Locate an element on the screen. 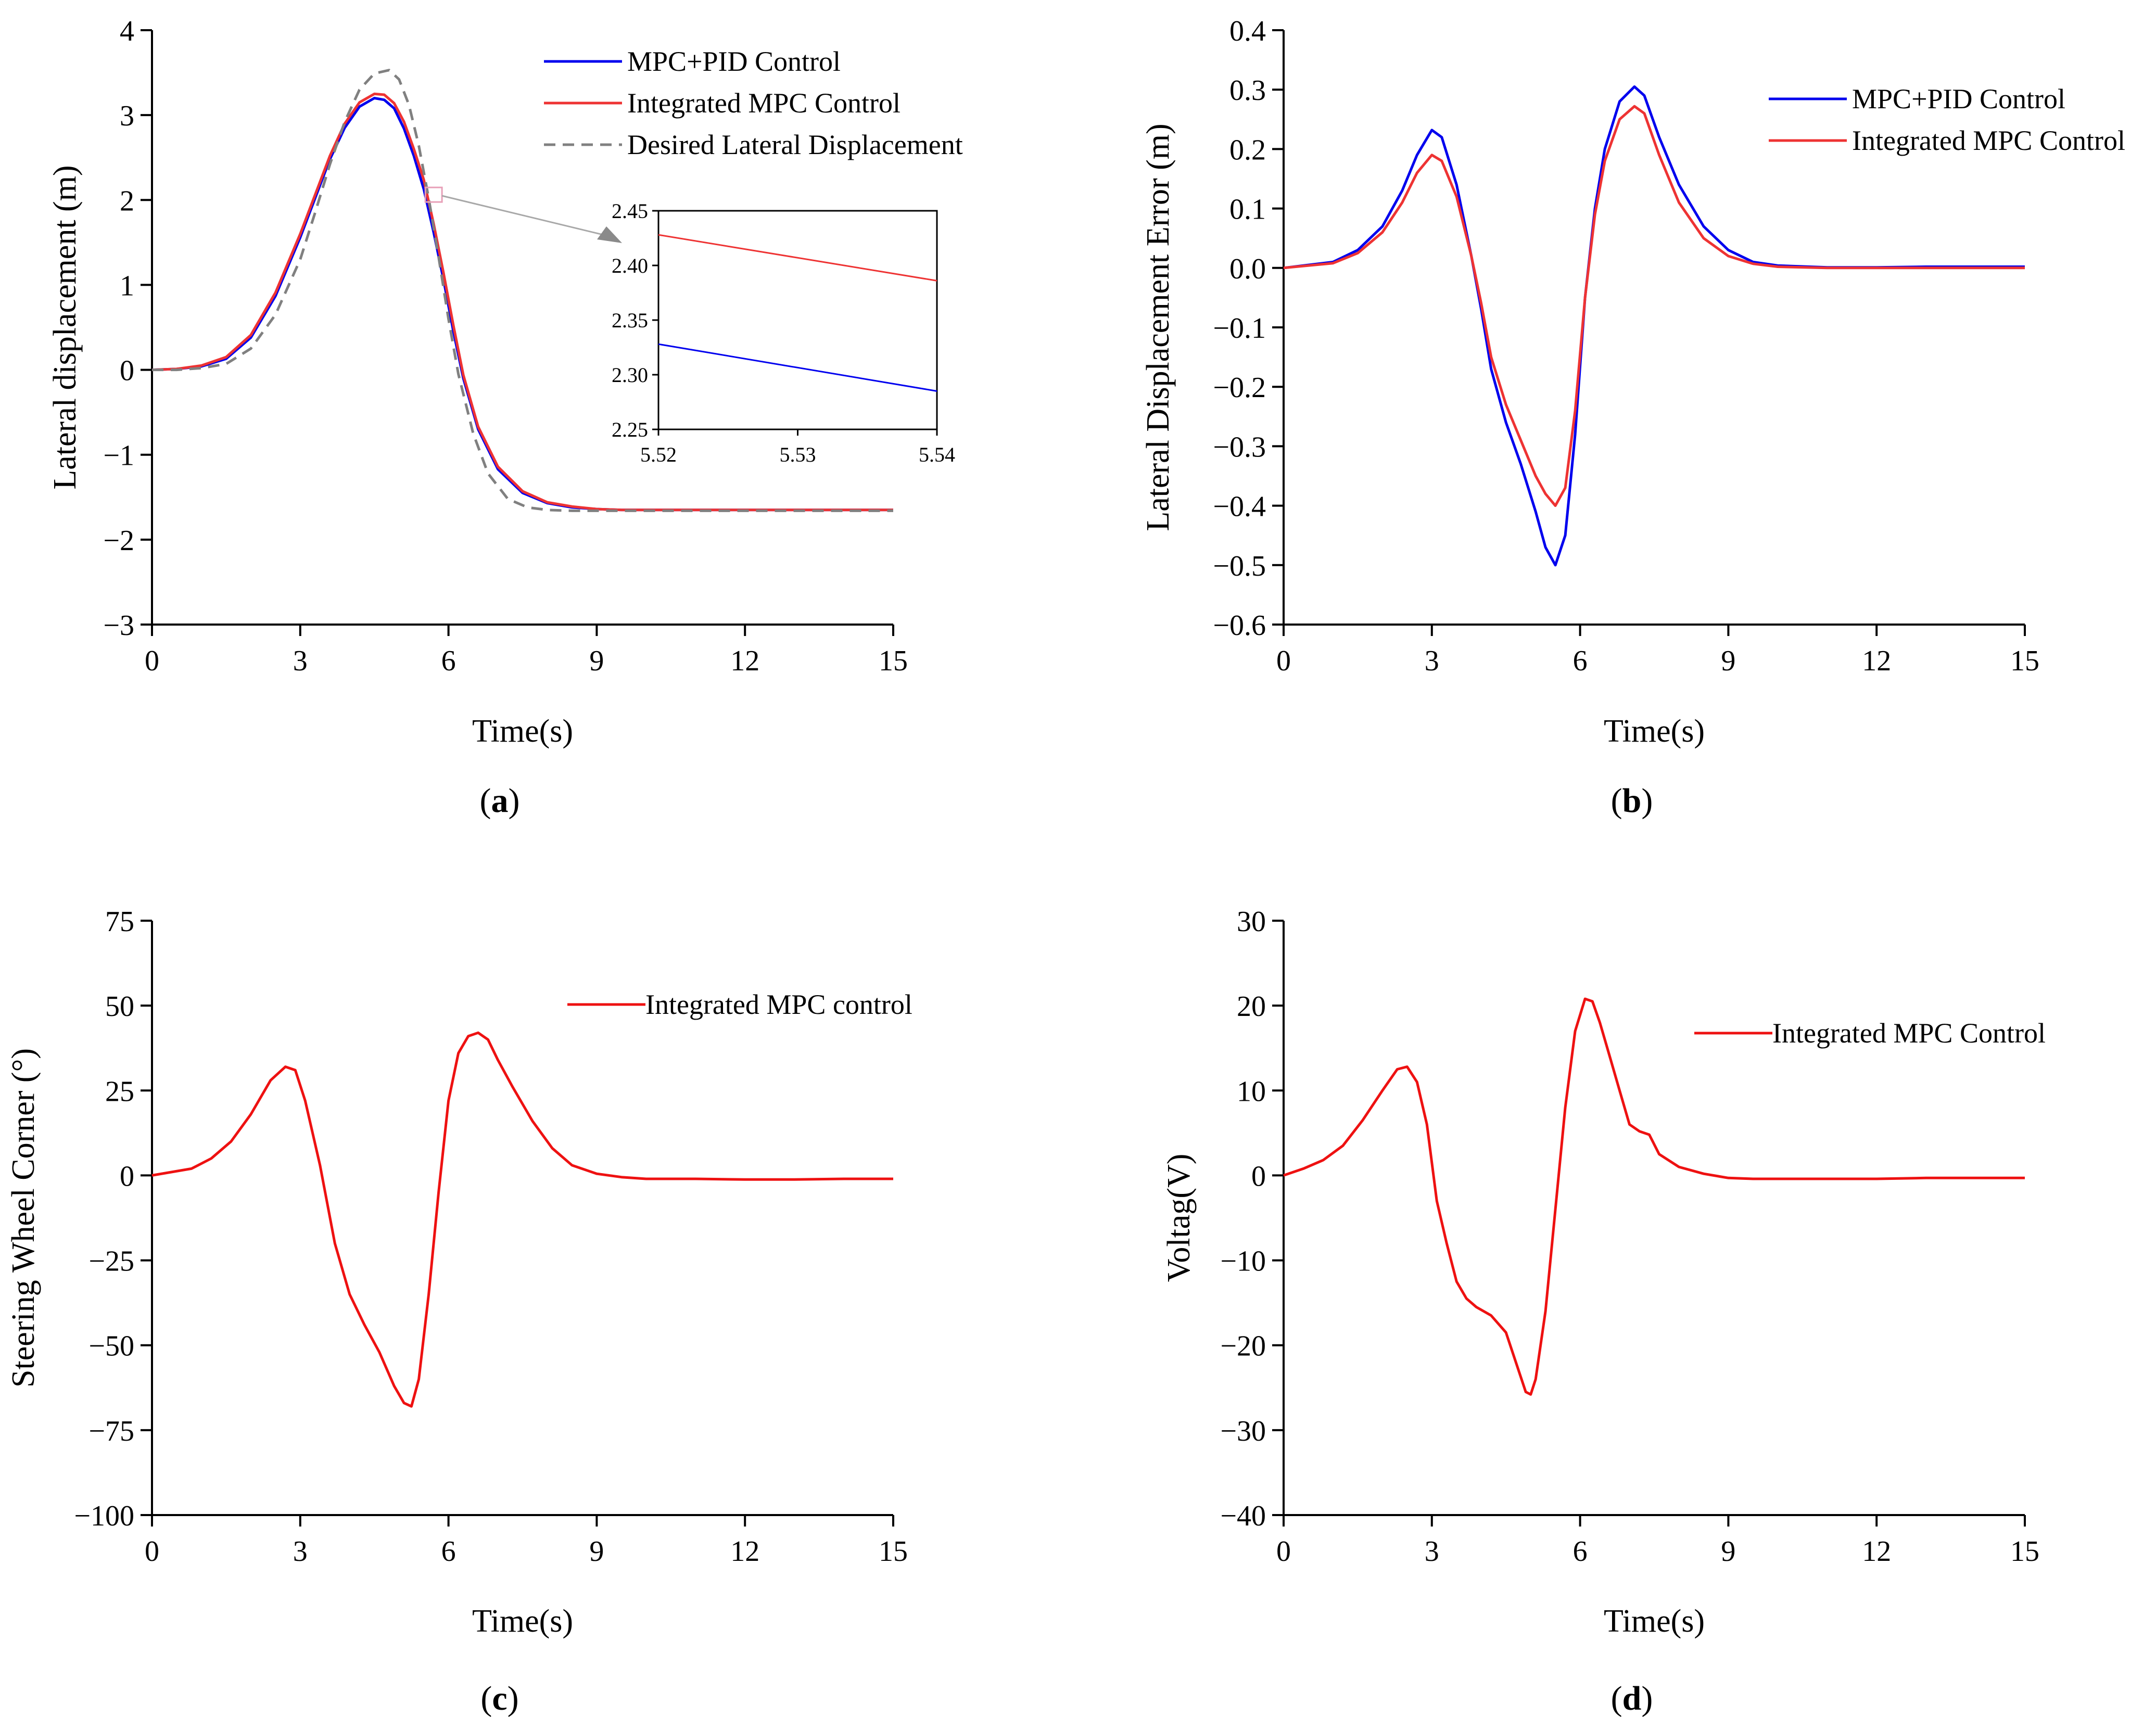 The width and height of the screenshot is (2156, 1717). zoom-arrow-line is located at coordinates (526, 216).